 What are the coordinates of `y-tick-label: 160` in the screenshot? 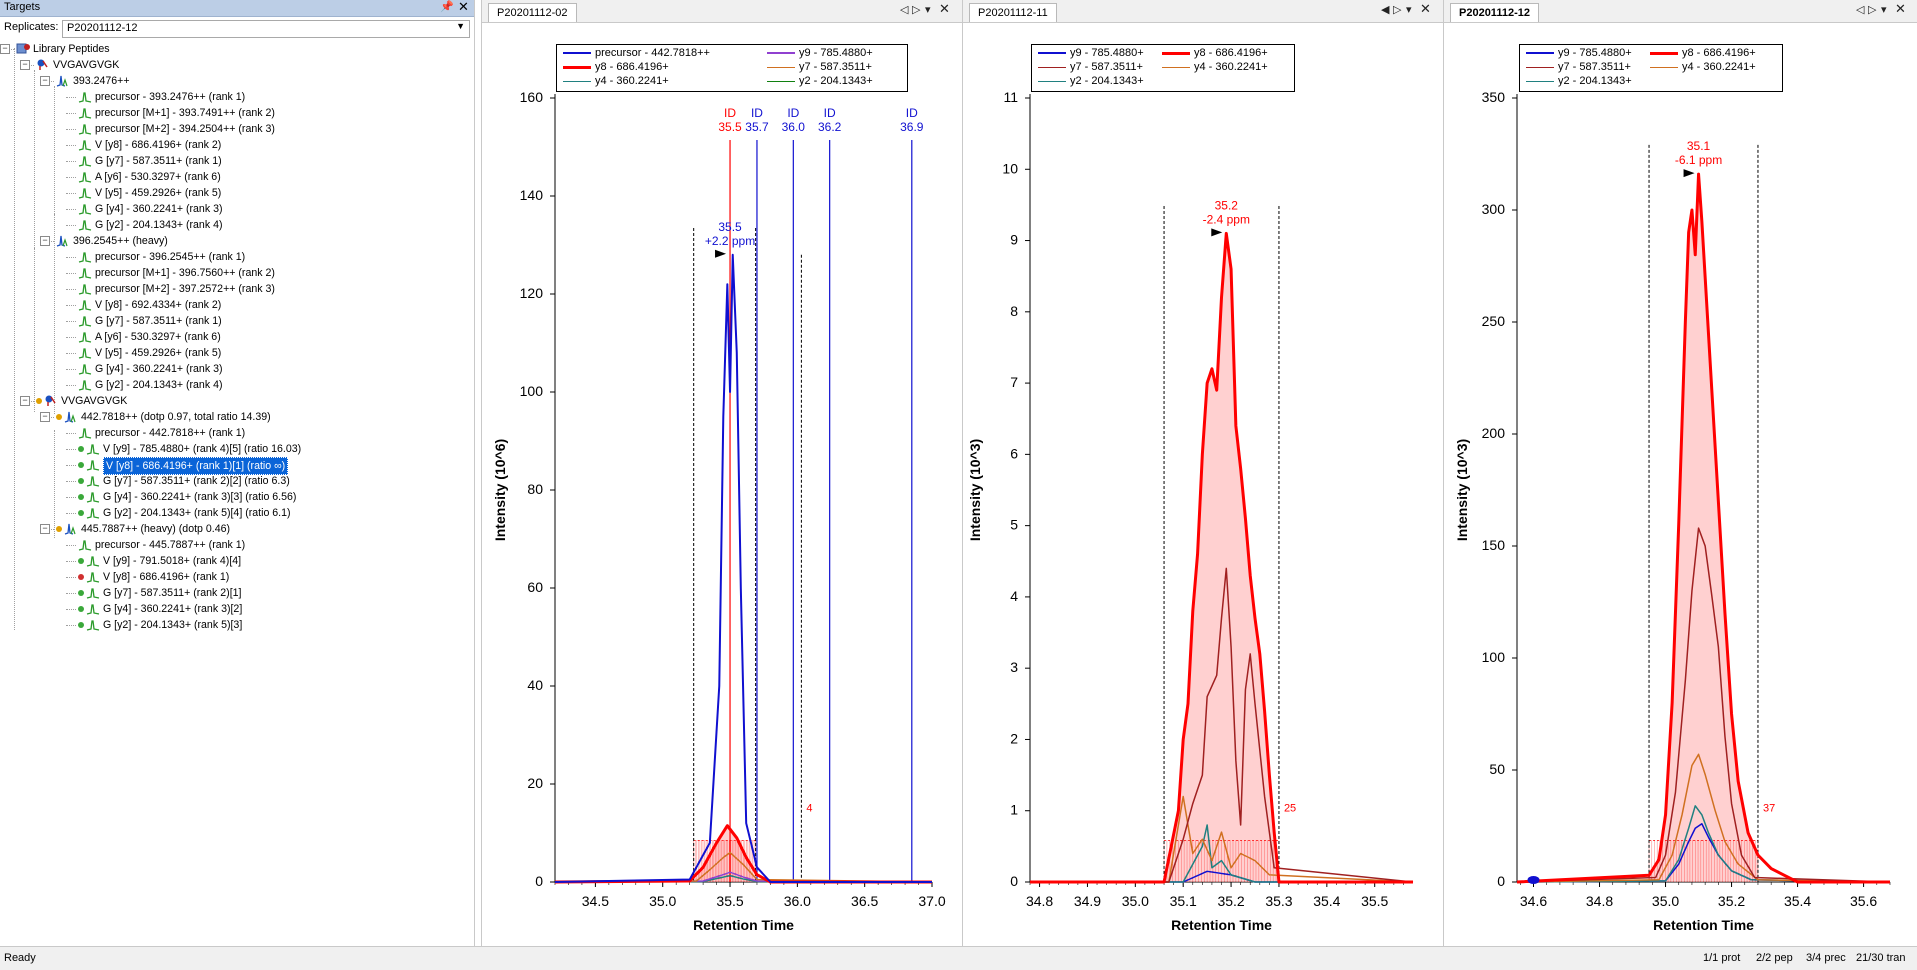 It's located at (532, 97).